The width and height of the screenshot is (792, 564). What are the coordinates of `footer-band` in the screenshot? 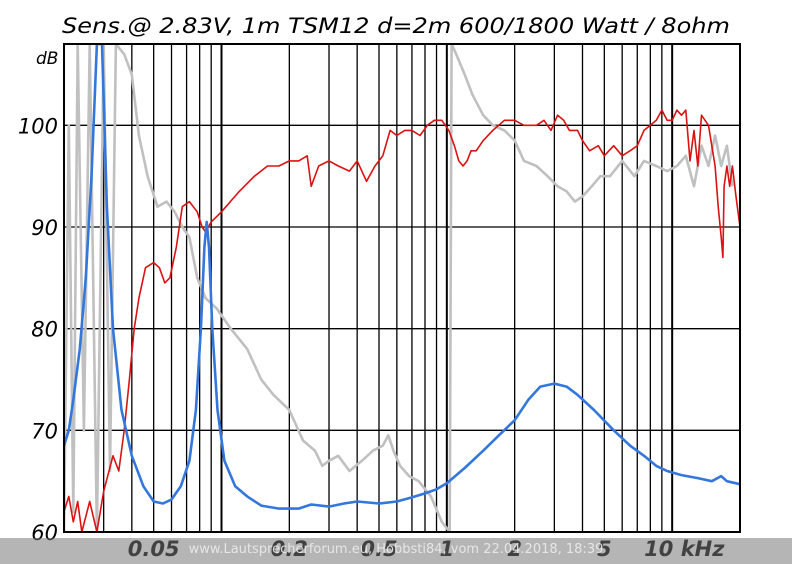 It's located at (396, 551).